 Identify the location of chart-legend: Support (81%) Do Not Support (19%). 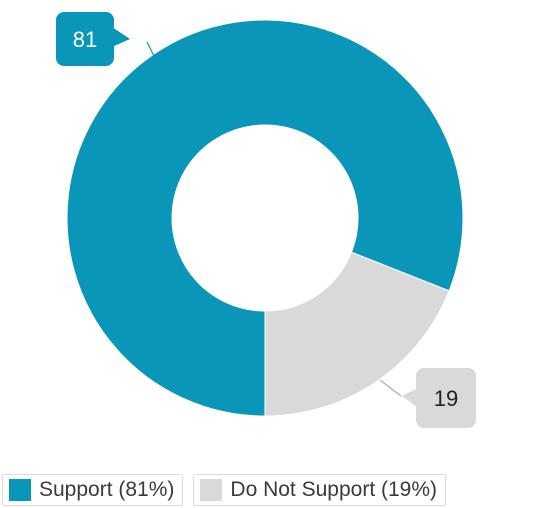
(224, 490).